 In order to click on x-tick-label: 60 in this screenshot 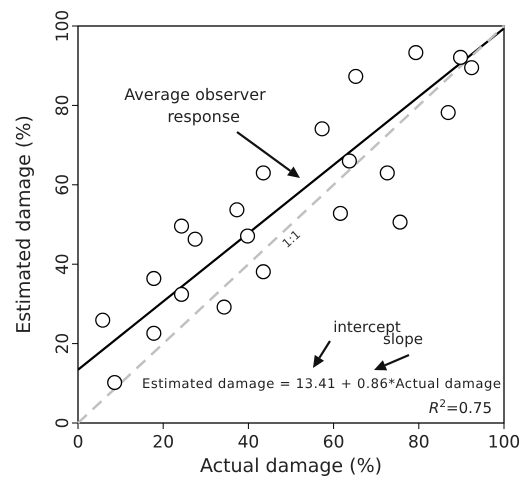, I will do `click(333, 442)`.